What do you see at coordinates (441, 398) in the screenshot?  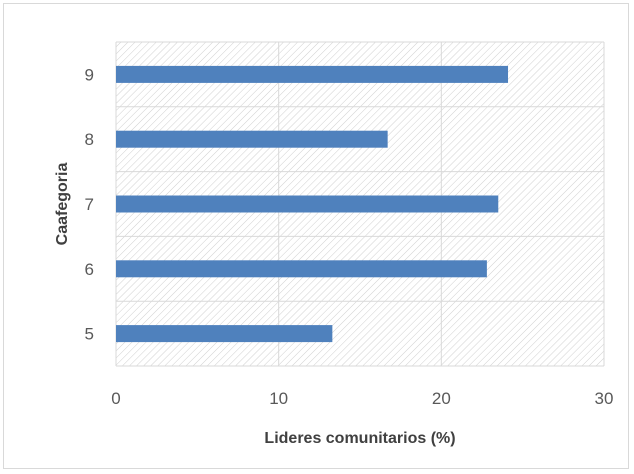 I see `x-tick-label-20: 20` at bounding box center [441, 398].